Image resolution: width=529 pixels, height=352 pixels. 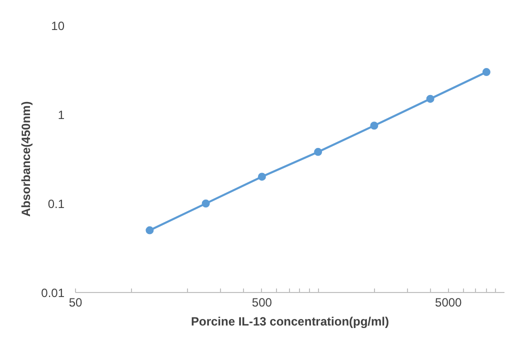 What do you see at coordinates (262, 303) in the screenshot?
I see `x-tick-label: 500` at bounding box center [262, 303].